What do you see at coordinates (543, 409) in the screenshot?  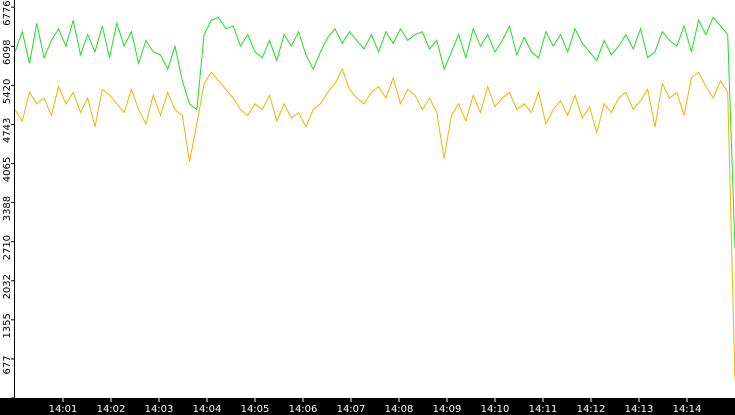 I see `x-tick-label: 14:11` at bounding box center [543, 409].